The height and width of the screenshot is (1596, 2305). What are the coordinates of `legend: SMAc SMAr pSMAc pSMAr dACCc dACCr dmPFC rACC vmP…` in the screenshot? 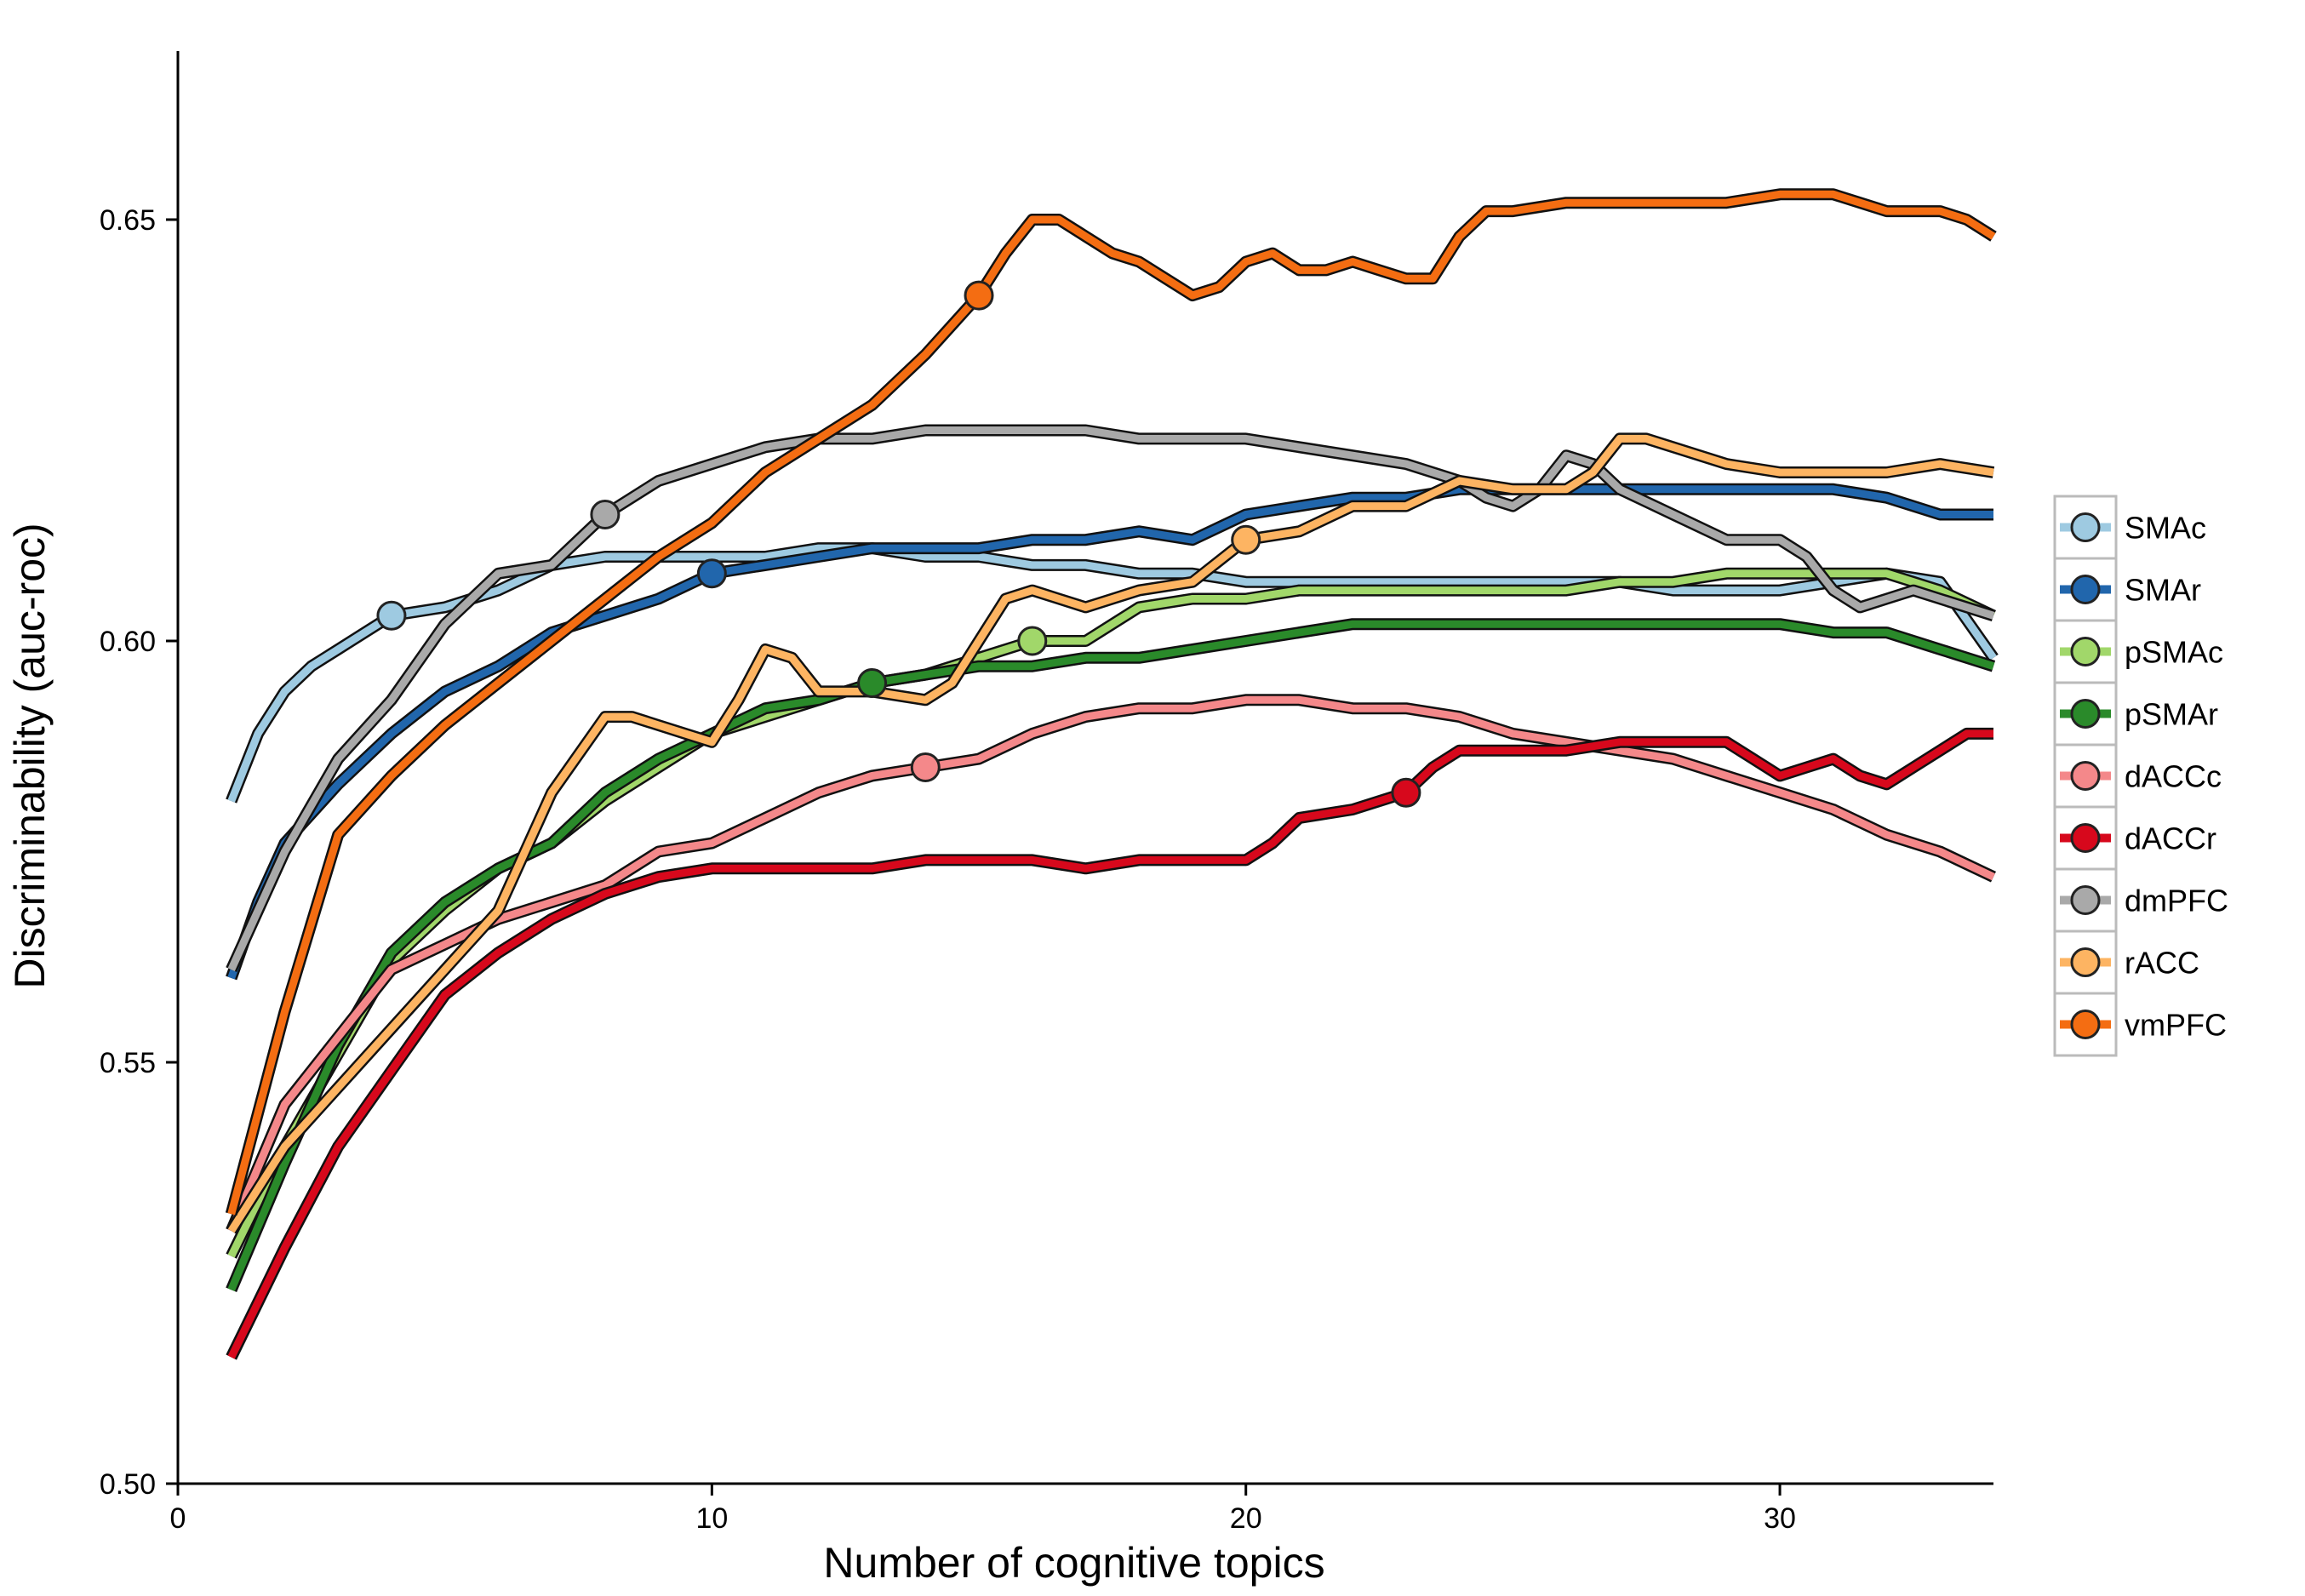 It's located at (2140, 776).